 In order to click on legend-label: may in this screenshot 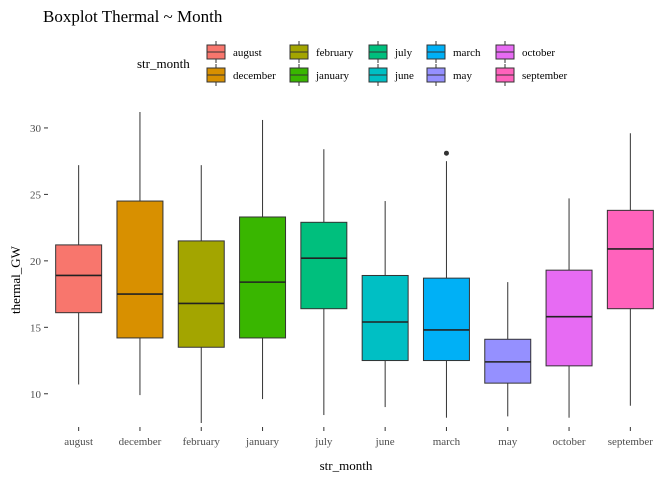, I will do `click(462, 76)`.